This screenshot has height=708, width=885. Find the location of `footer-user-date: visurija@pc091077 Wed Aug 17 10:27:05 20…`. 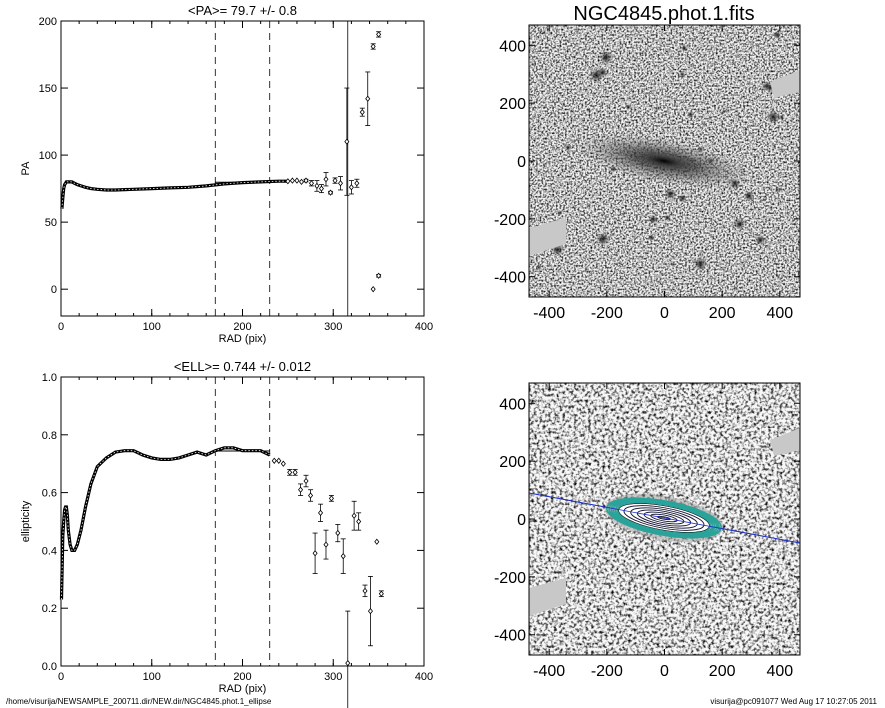

footer-user-date: visurija@pc091077 Wed Aug 17 10:27:05 20… is located at coordinates (793, 701).